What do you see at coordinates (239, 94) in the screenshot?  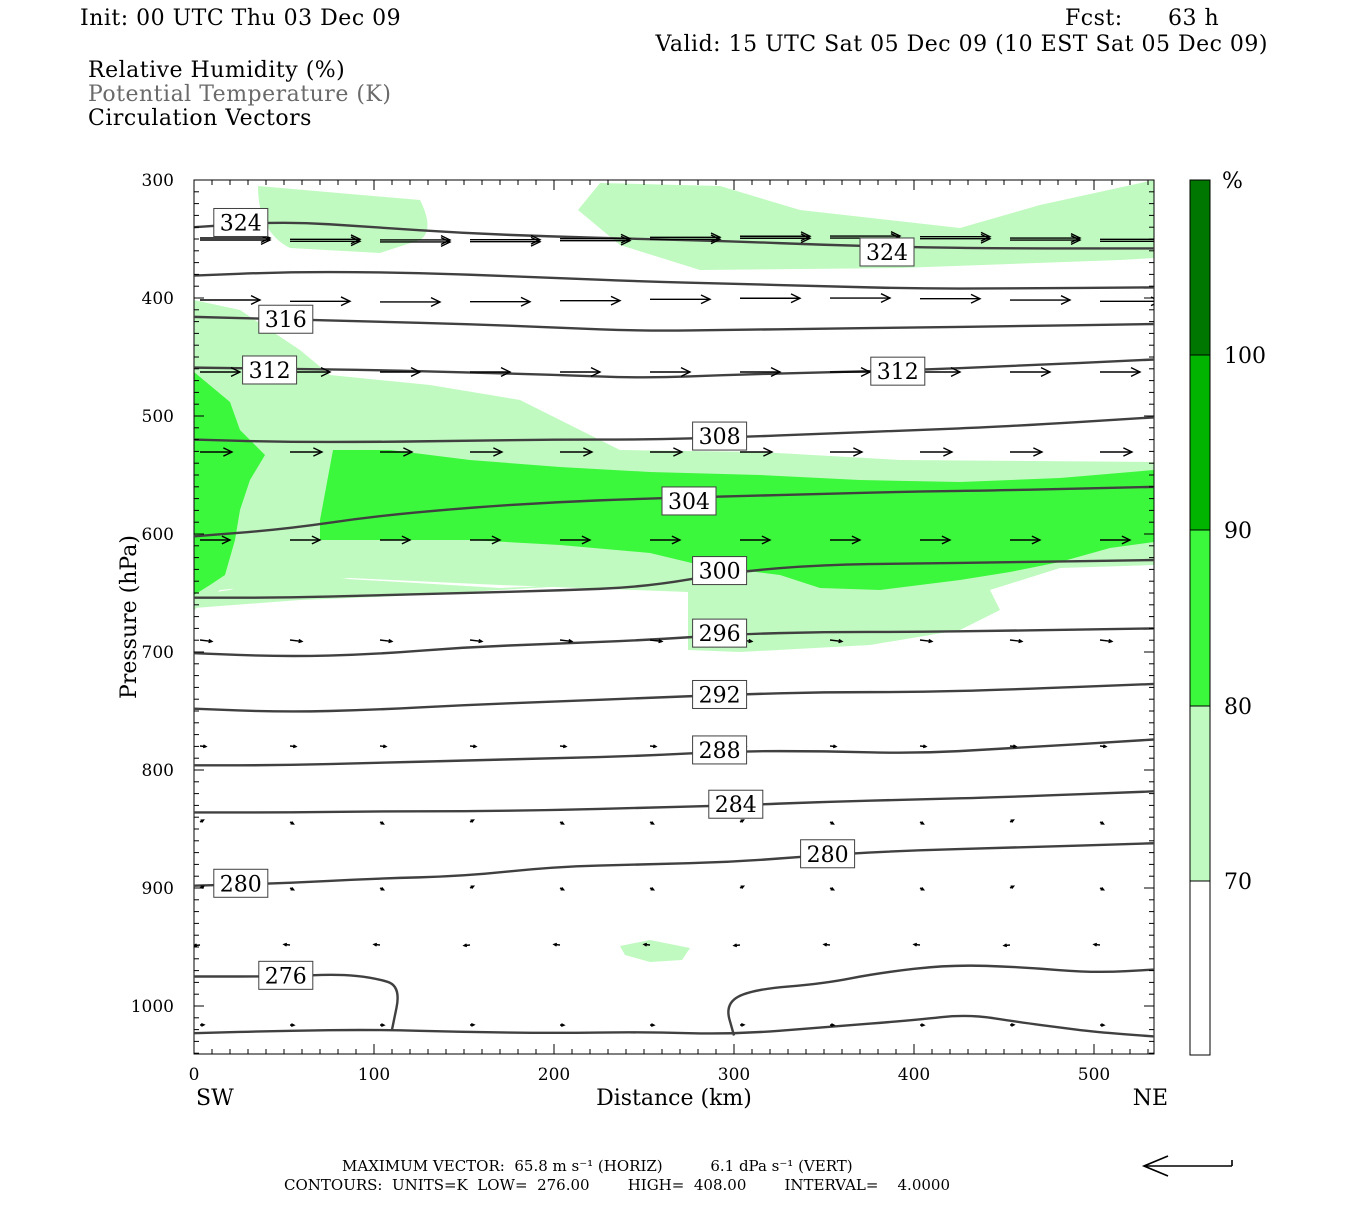 I see `field-theta-title: Potential Temperature (K)` at bounding box center [239, 94].